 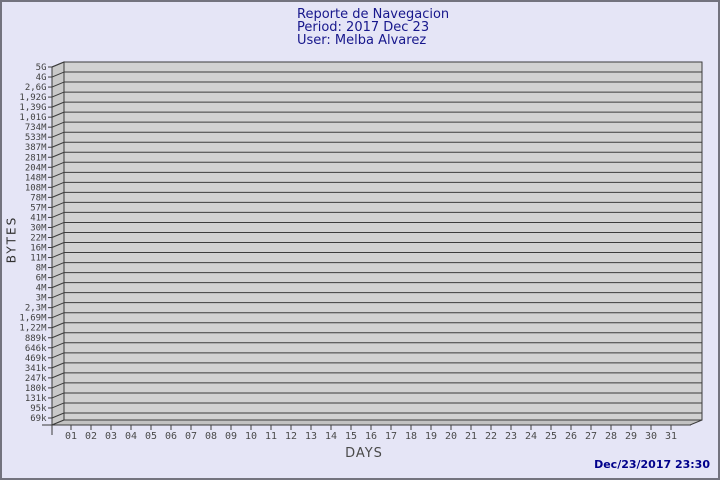 What do you see at coordinates (36, 88) in the screenshot?
I see `y-tick-label: 2,6G` at bounding box center [36, 88].